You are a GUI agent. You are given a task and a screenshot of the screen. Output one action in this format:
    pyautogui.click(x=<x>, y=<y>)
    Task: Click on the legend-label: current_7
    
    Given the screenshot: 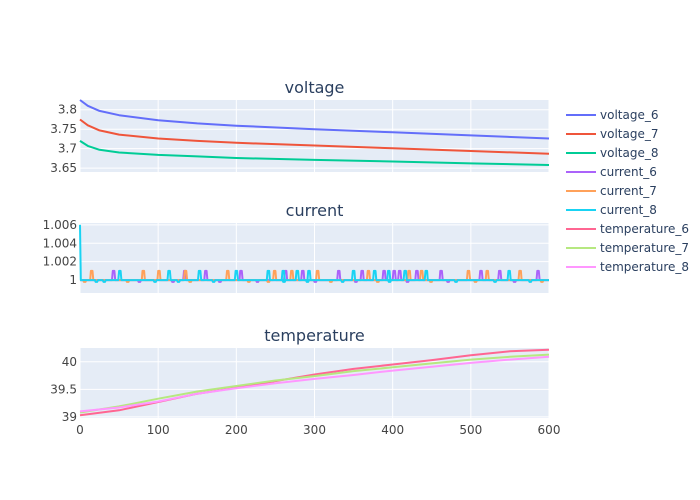 What is the action you would take?
    pyautogui.click(x=628, y=191)
    